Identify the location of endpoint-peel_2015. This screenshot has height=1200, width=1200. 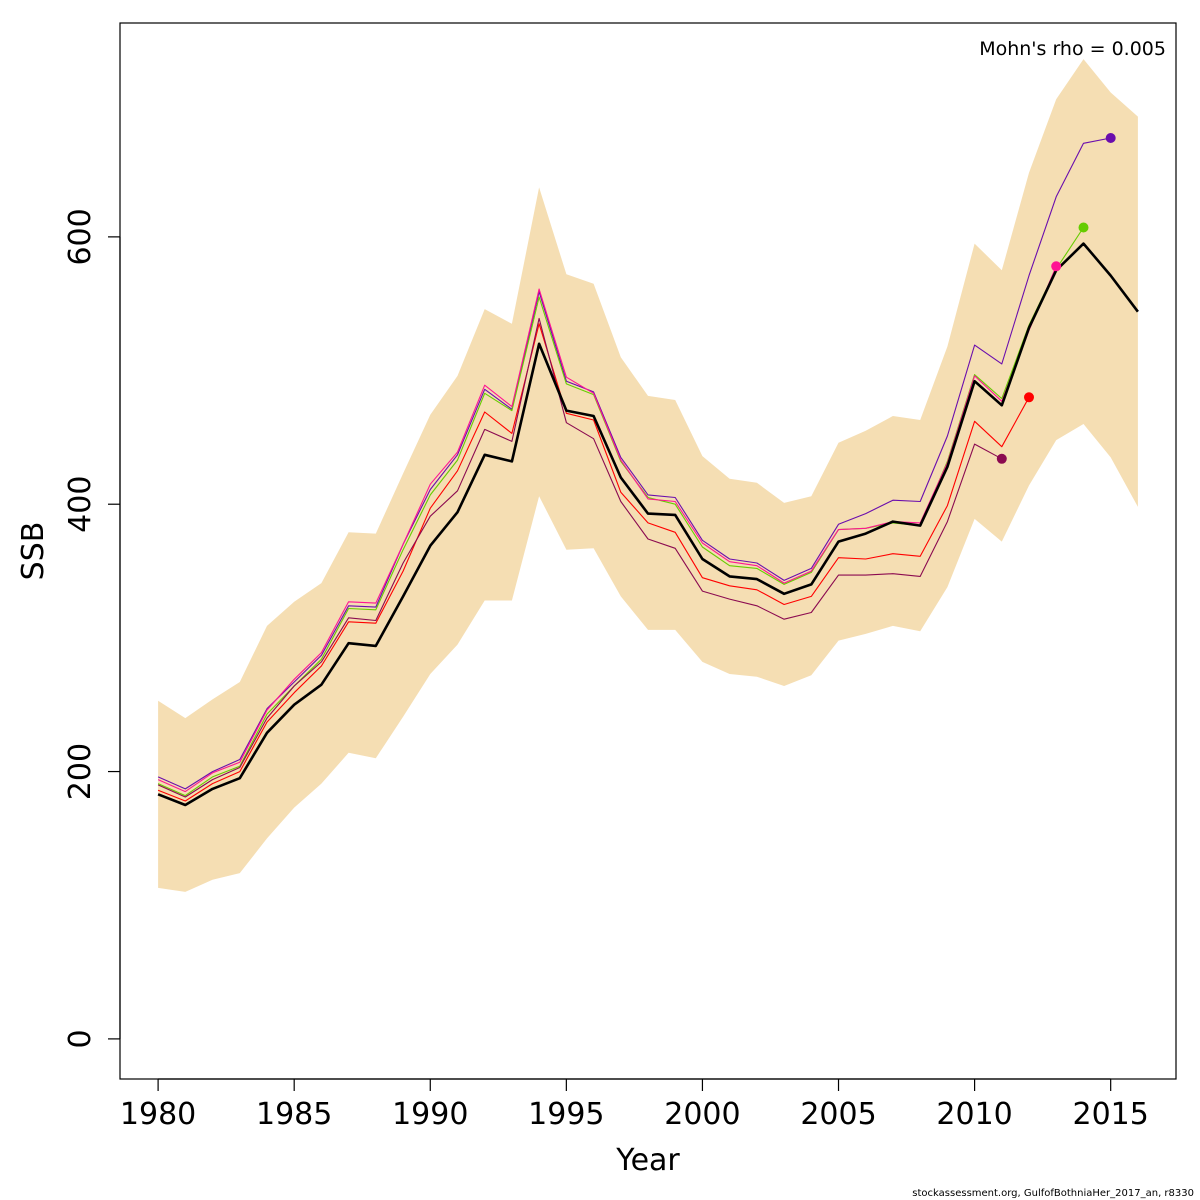
(1110, 138).